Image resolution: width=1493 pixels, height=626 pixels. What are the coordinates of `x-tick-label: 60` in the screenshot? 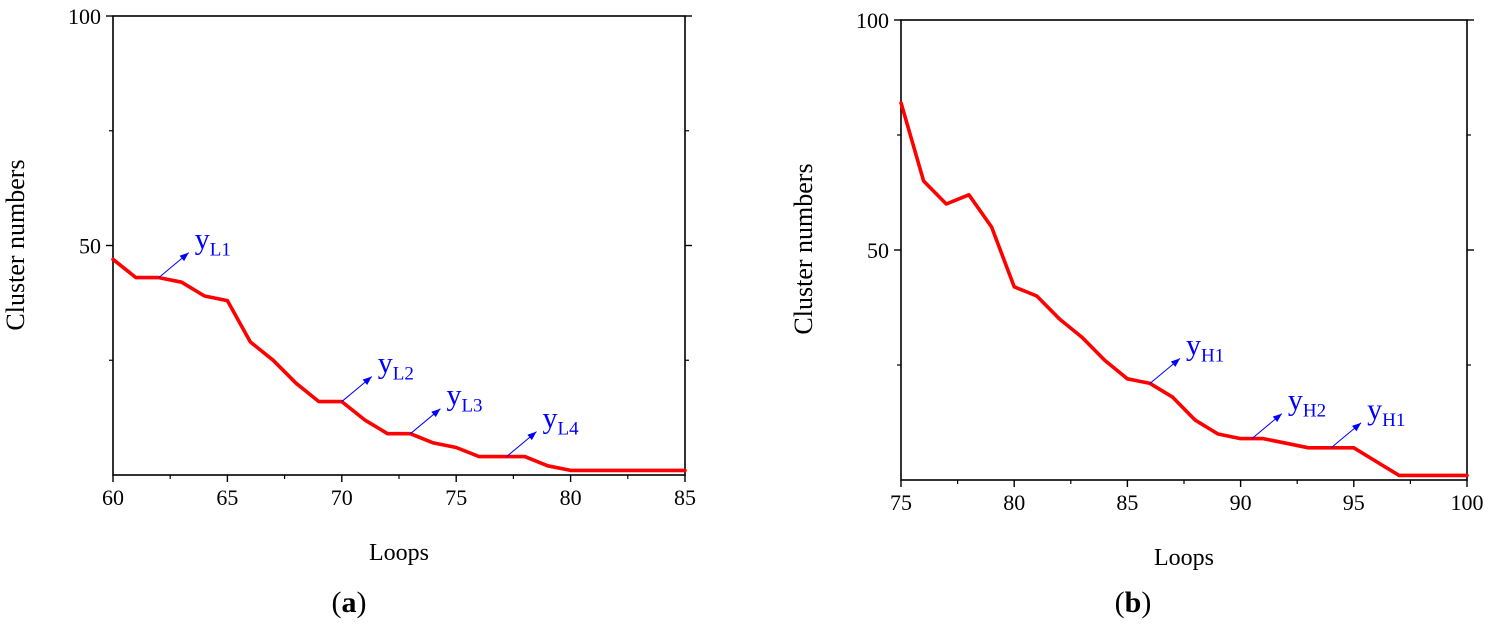 It's located at (113, 497).